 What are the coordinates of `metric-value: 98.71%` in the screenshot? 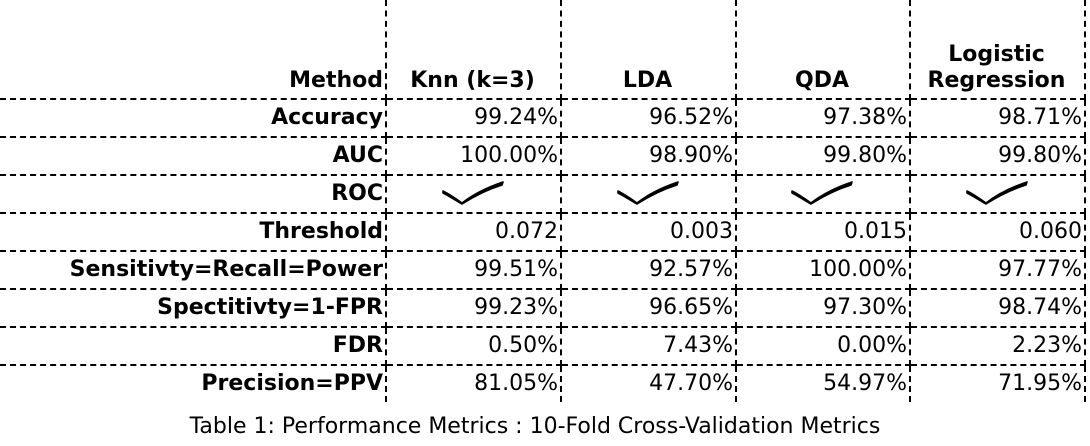 It's located at (998, 118).